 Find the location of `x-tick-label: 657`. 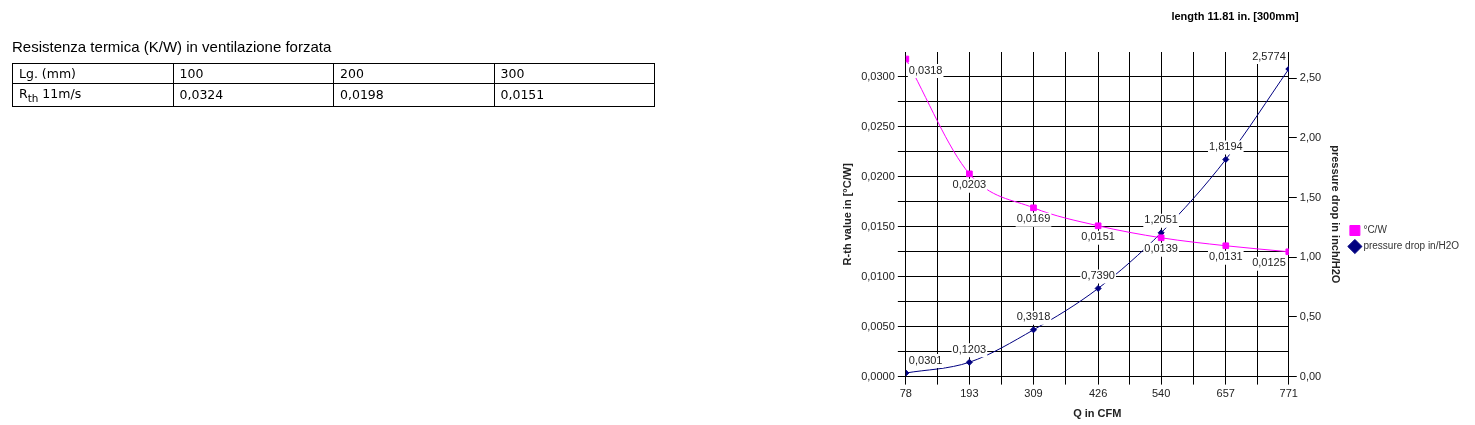

x-tick-label: 657 is located at coordinates (1225, 393).